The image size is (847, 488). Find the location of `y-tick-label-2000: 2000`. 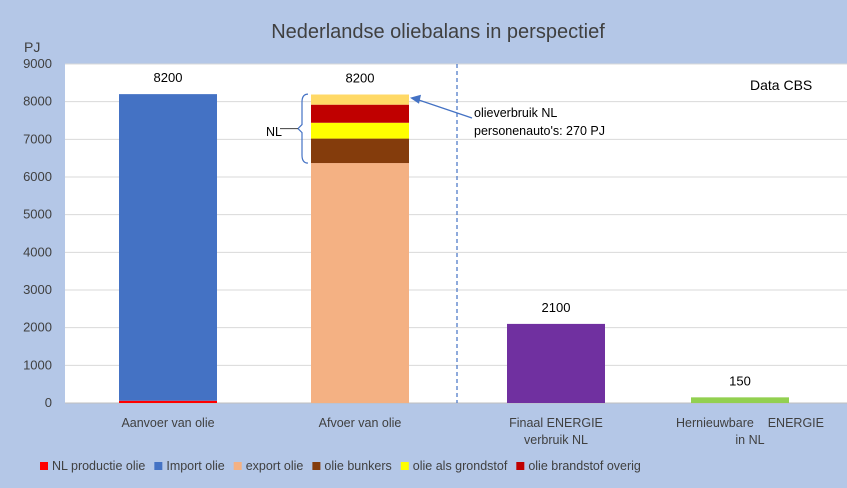

y-tick-label-2000: 2000 is located at coordinates (37, 327).